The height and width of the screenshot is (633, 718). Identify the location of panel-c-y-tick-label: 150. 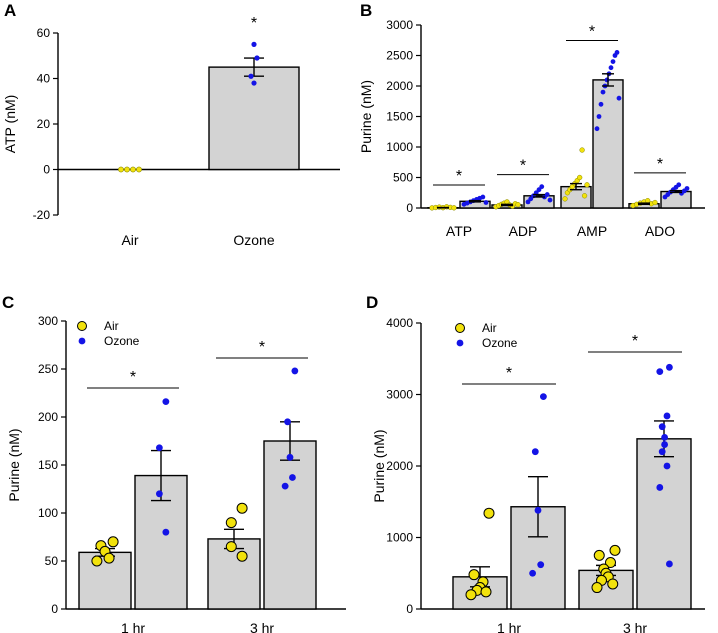
(48, 465).